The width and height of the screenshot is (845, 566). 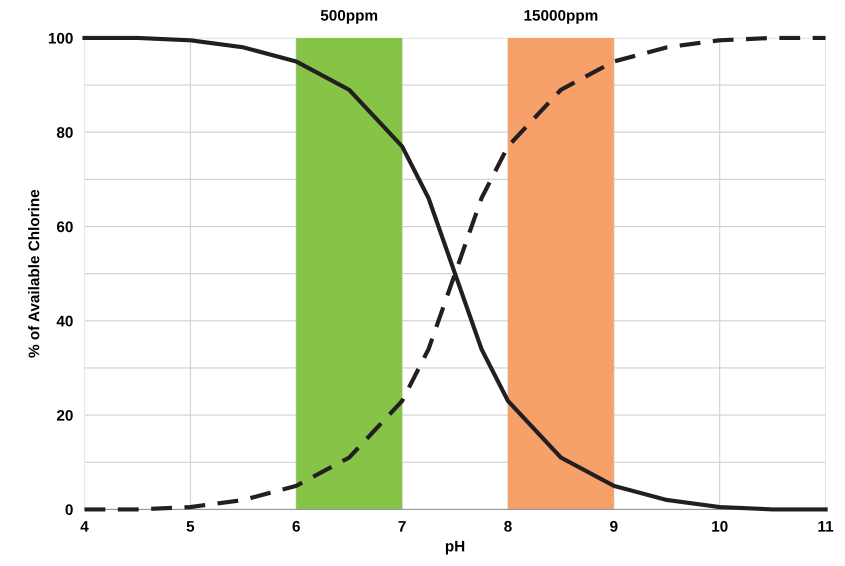 What do you see at coordinates (190, 526) in the screenshot?
I see `x-tick-label: 5` at bounding box center [190, 526].